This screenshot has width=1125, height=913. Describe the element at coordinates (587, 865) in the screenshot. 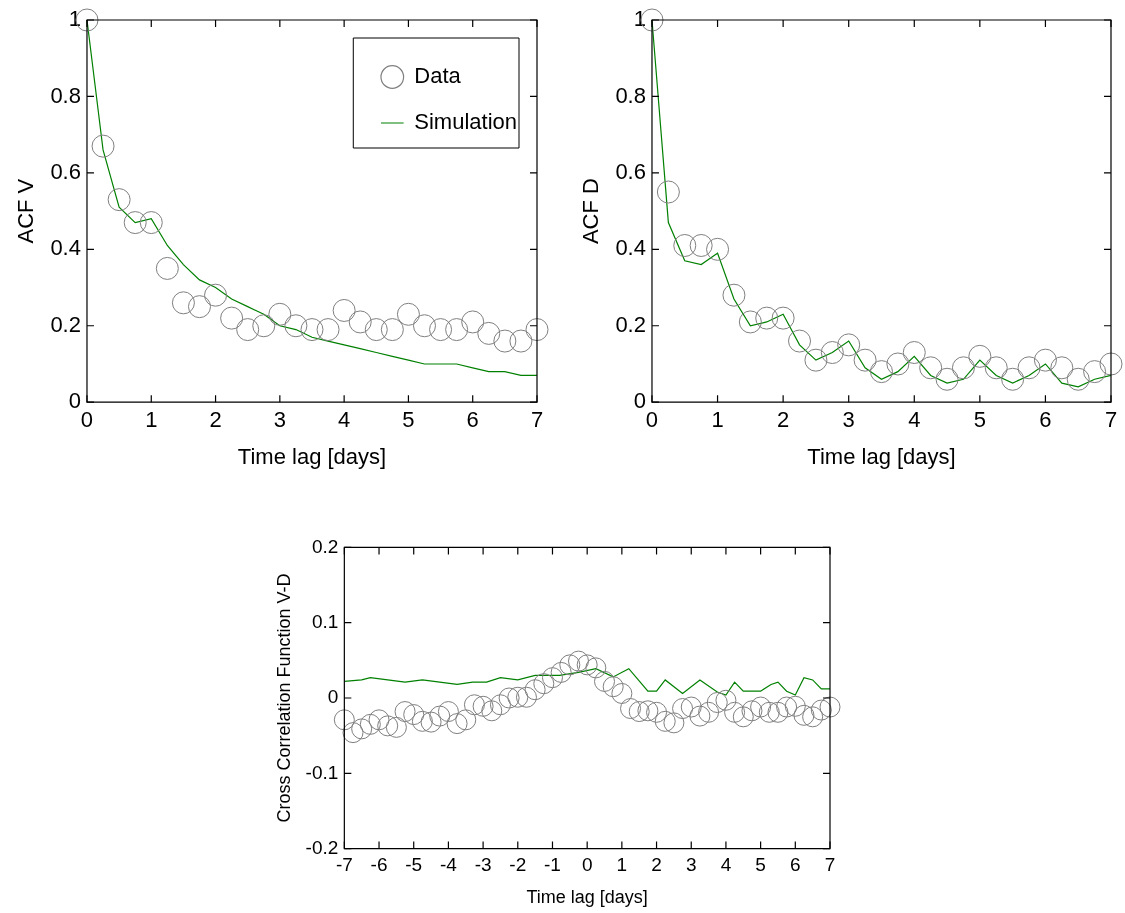

I see `x-tick-label: 0` at that location.